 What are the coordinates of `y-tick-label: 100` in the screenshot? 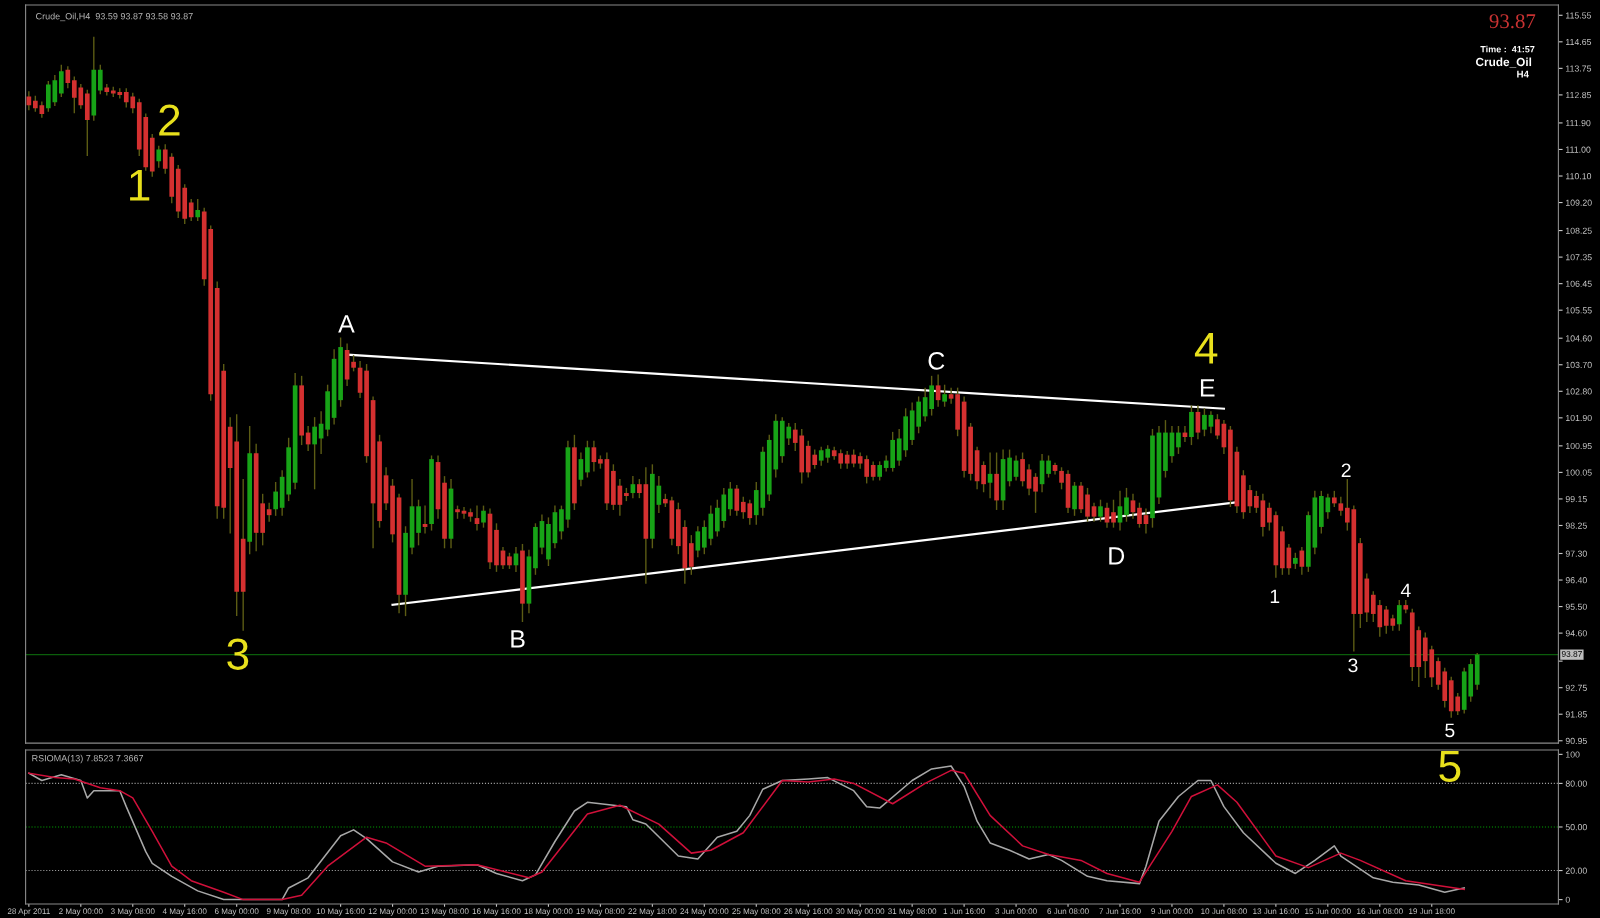 It's located at (1573, 754).